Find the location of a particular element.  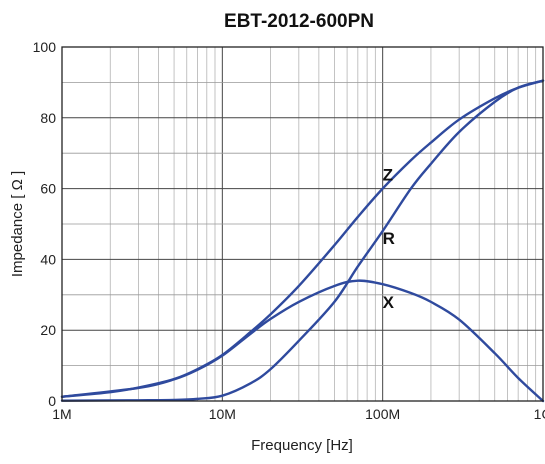

y-tick-label: 100 is located at coordinates (45, 47).